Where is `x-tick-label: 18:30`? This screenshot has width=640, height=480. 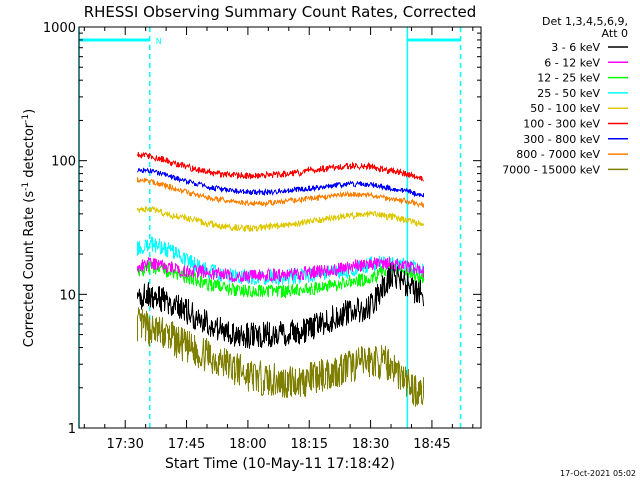 x-tick-label: 18:30 is located at coordinates (370, 444).